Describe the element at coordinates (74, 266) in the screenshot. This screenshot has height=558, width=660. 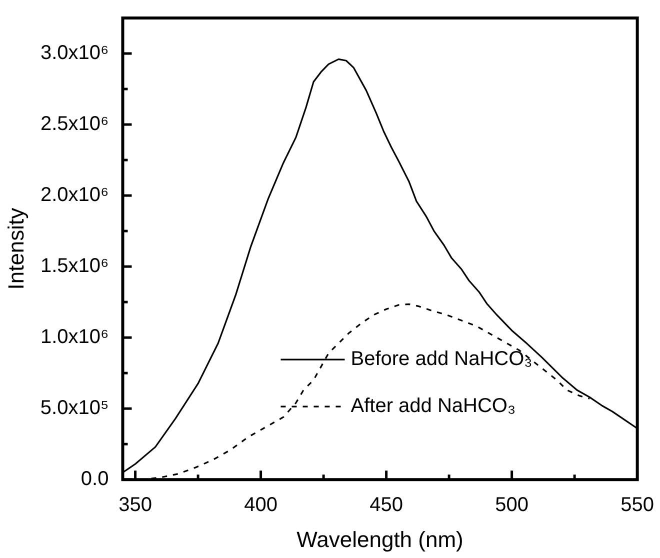
I see `y-tick-label: 1.5x10⁶` at that location.